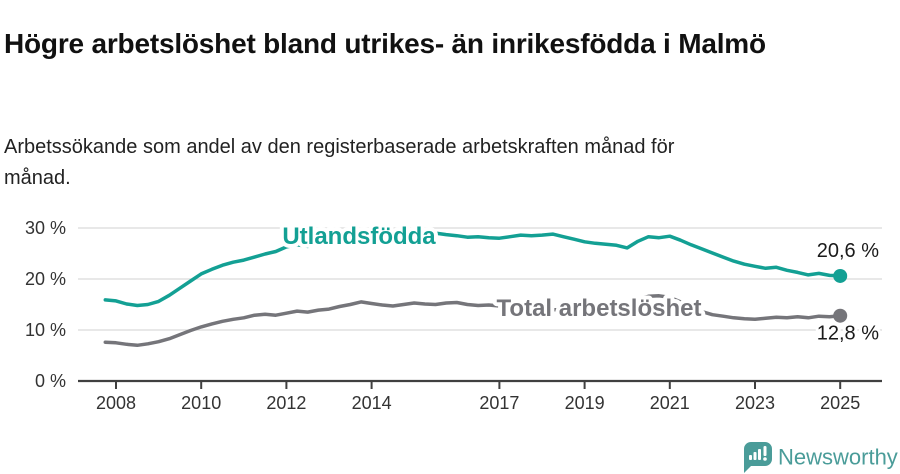 The width and height of the screenshot is (900, 474). Describe the element at coordinates (840, 295) in the screenshot. I see `series-end-dots` at that location.